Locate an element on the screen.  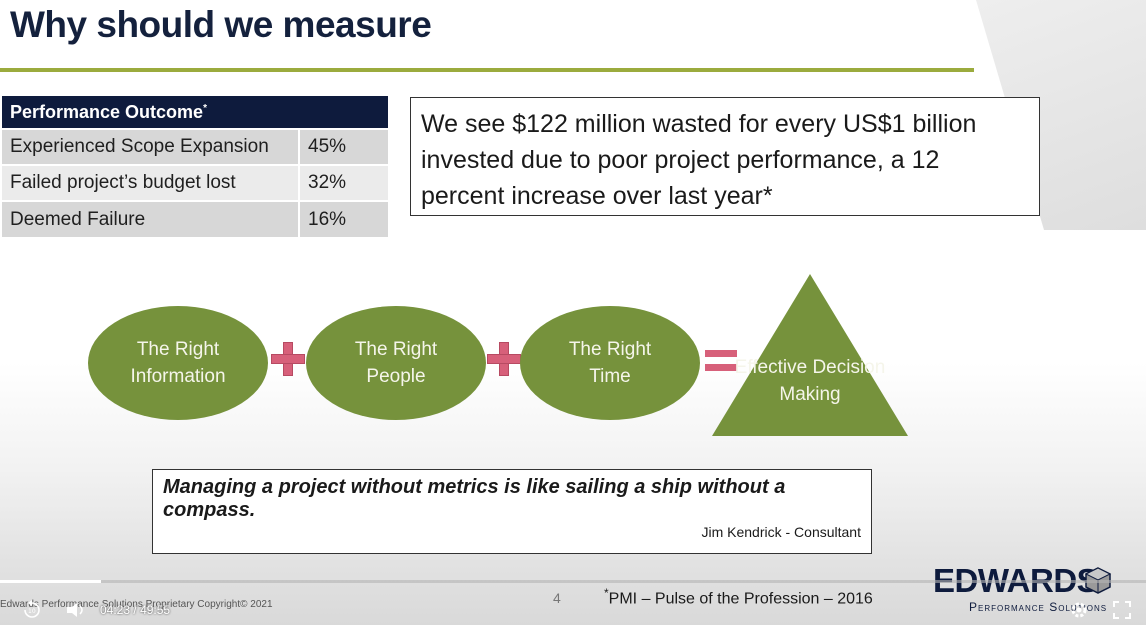
playback-time: 04:23 / 49:55 is located at coordinates (135, 610).